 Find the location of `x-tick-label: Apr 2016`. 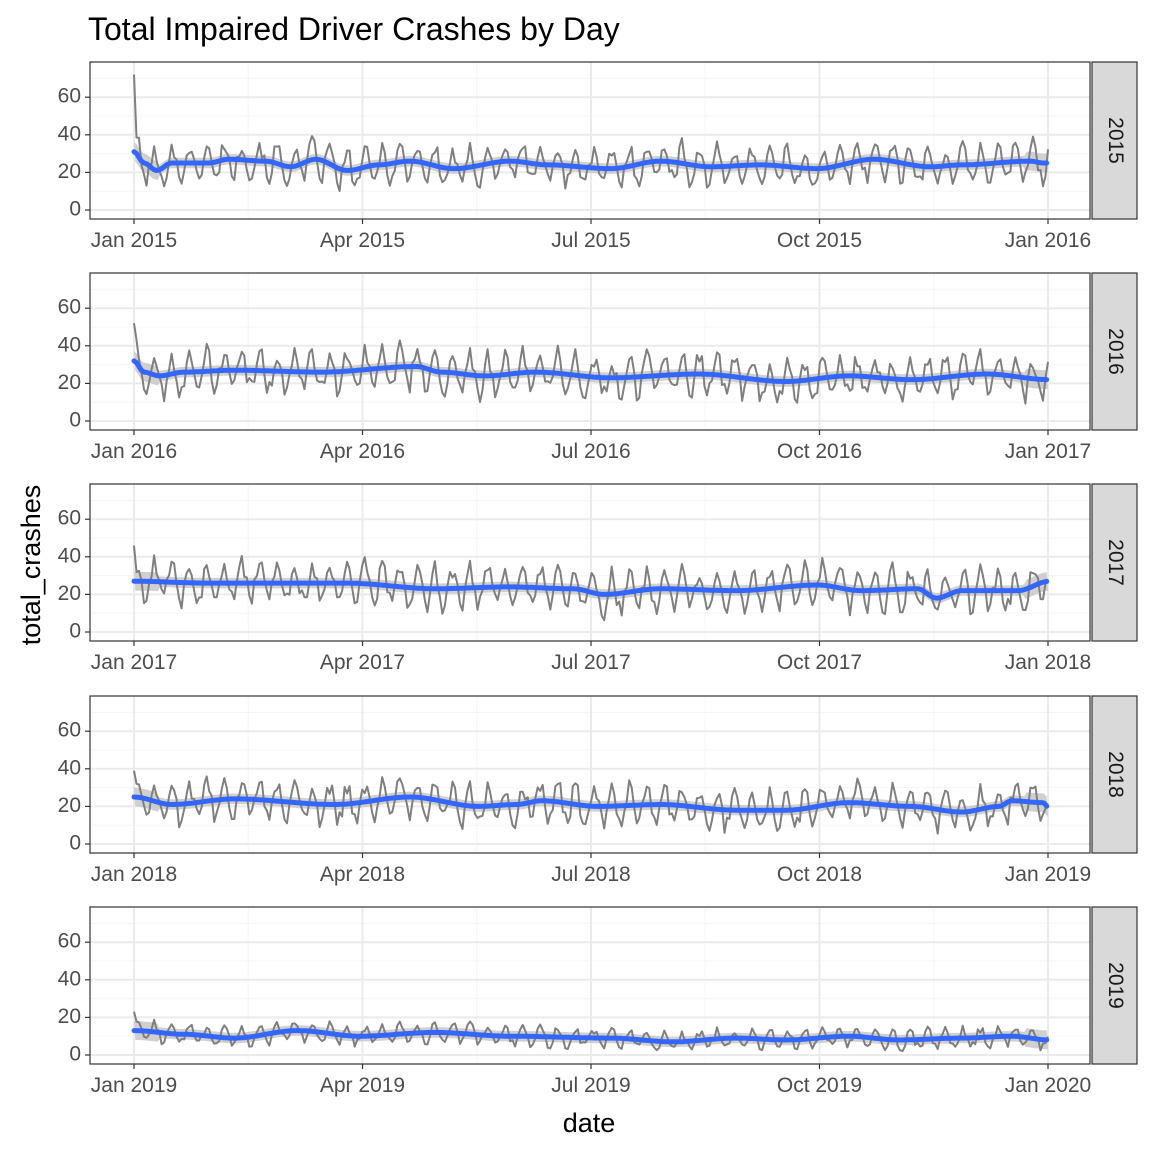

x-tick-label: Apr 2016 is located at coordinates (362, 451).